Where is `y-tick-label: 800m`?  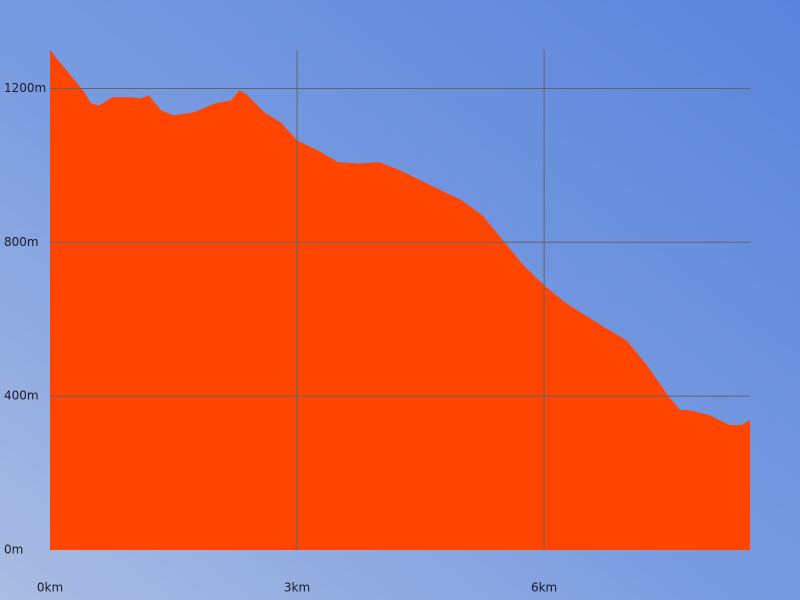 y-tick-label: 800m is located at coordinates (21, 242).